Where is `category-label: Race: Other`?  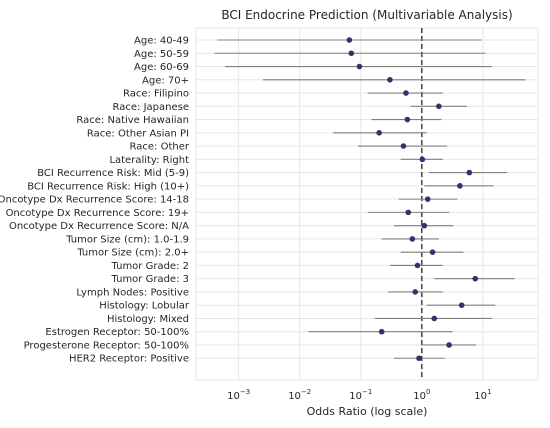
category-label: Race: Other is located at coordinates (160, 147).